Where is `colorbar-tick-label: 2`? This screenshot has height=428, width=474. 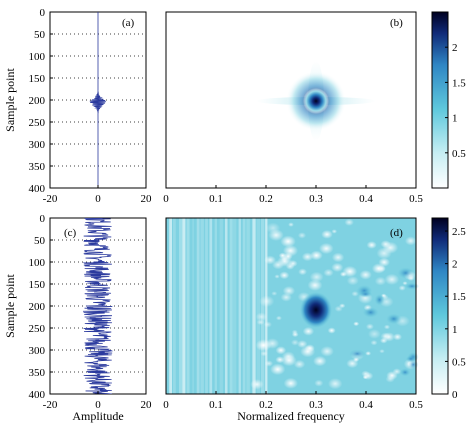
colorbar-tick-label: 2 is located at coordinates (455, 265).